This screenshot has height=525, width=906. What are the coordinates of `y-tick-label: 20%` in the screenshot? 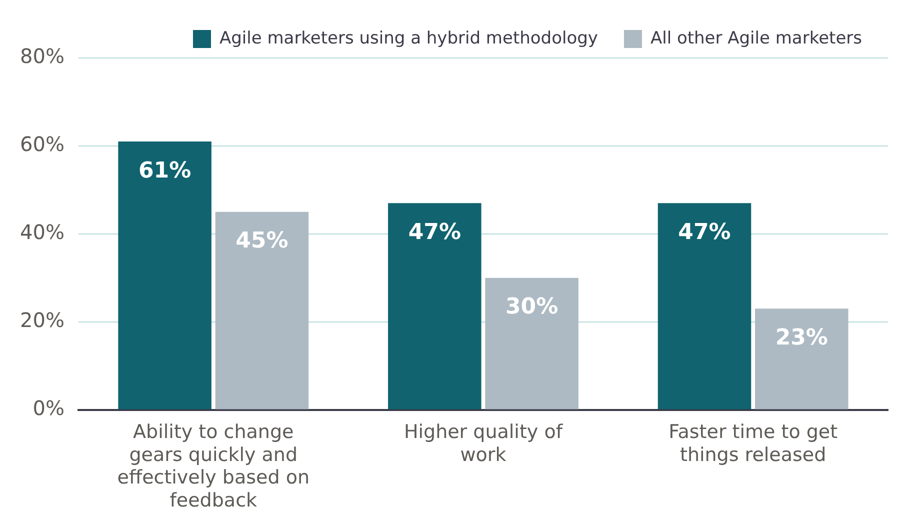 It's located at (42, 320).